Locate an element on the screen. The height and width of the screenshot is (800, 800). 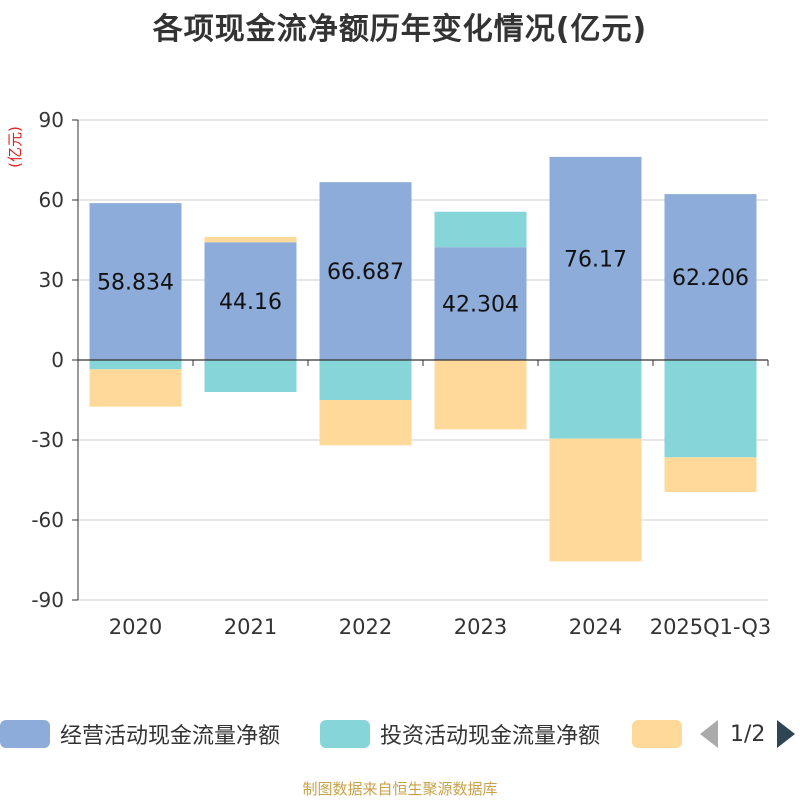
bar-series2-2020 is located at coordinates (135, 388).